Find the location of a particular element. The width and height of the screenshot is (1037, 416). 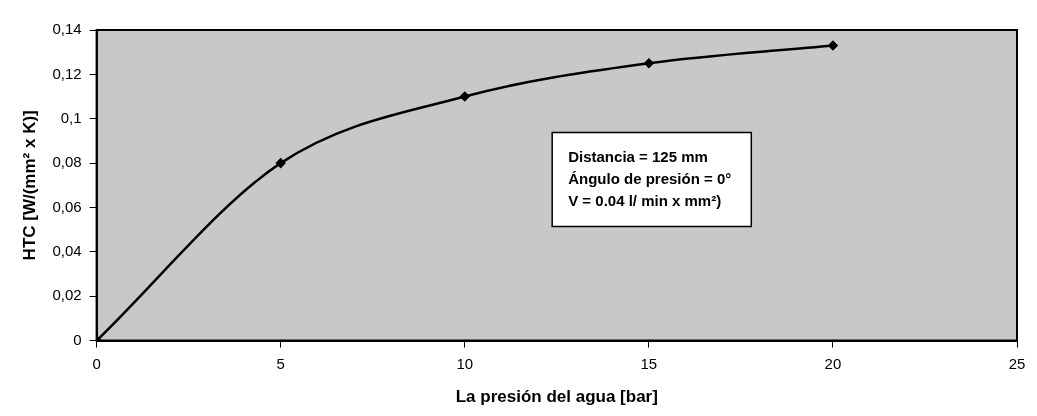

x-tick-label: 25 is located at coordinates (1017, 363).